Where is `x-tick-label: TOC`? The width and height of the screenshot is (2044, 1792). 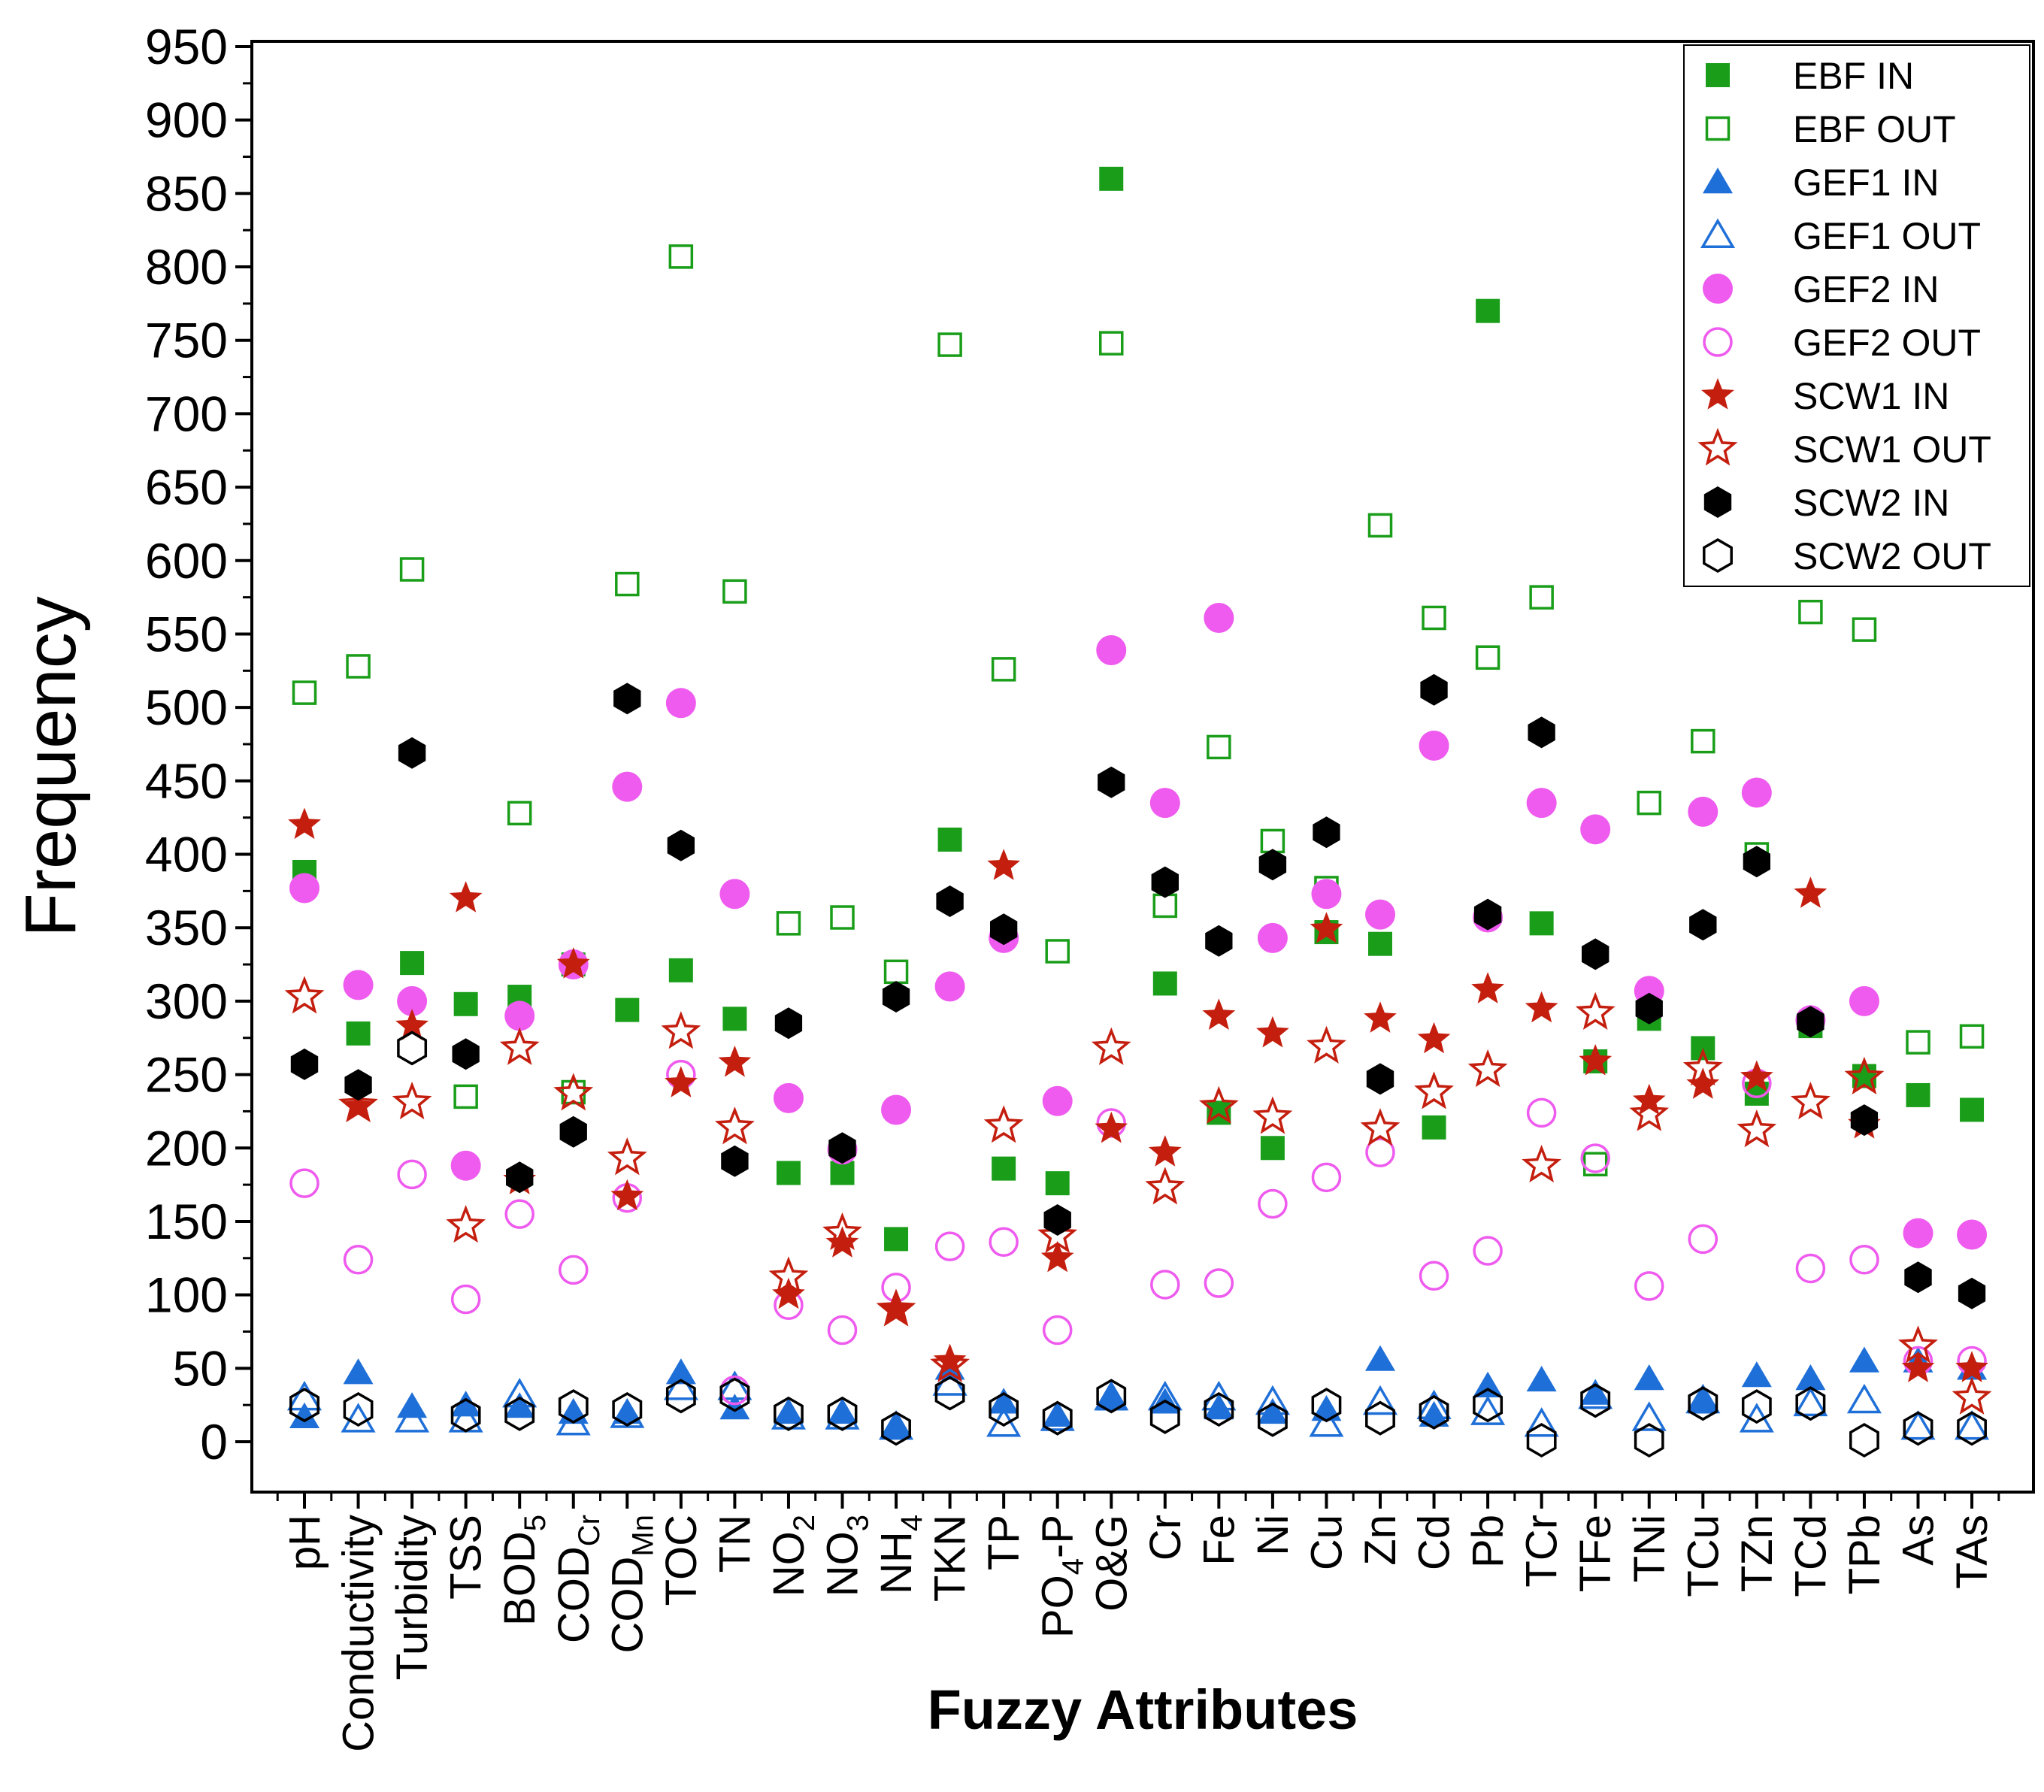 x-tick-label: TOC is located at coordinates (681, 1560).